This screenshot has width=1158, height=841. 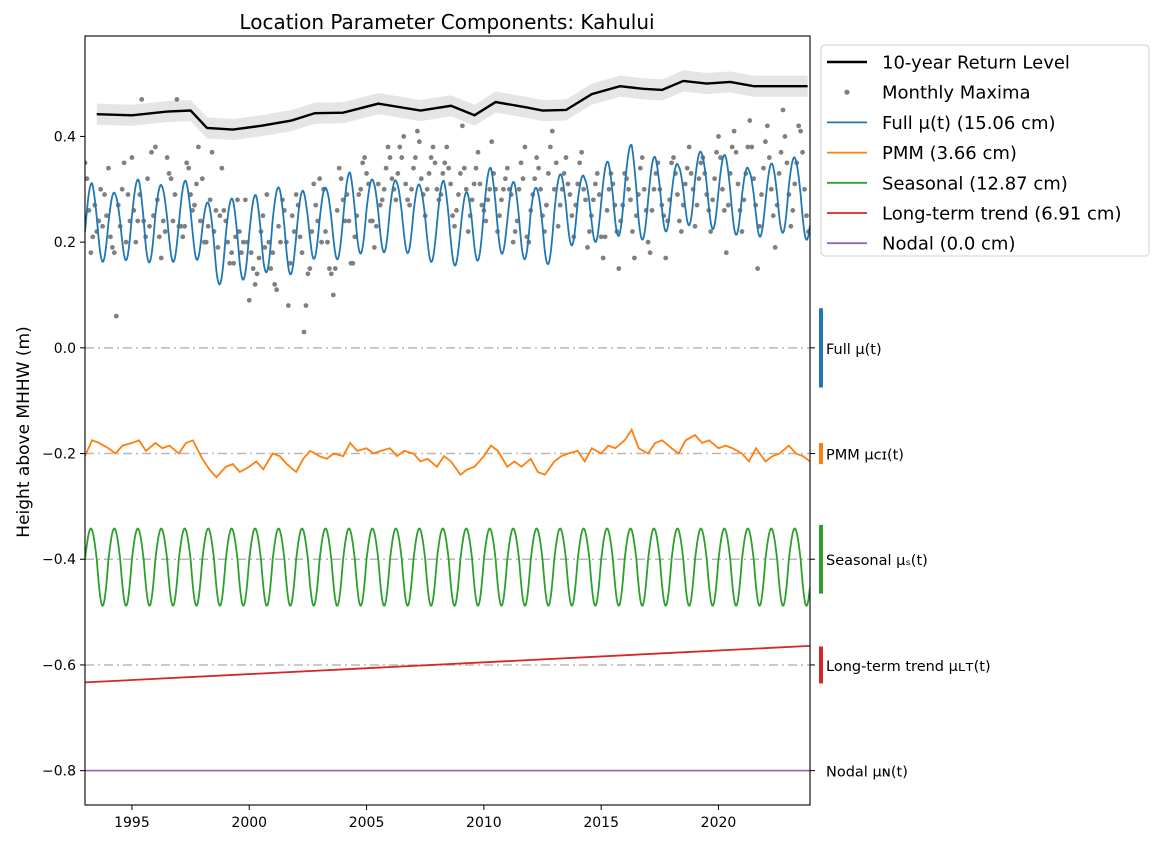 I want to click on x-tick-label: 2010, so click(x=484, y=823).